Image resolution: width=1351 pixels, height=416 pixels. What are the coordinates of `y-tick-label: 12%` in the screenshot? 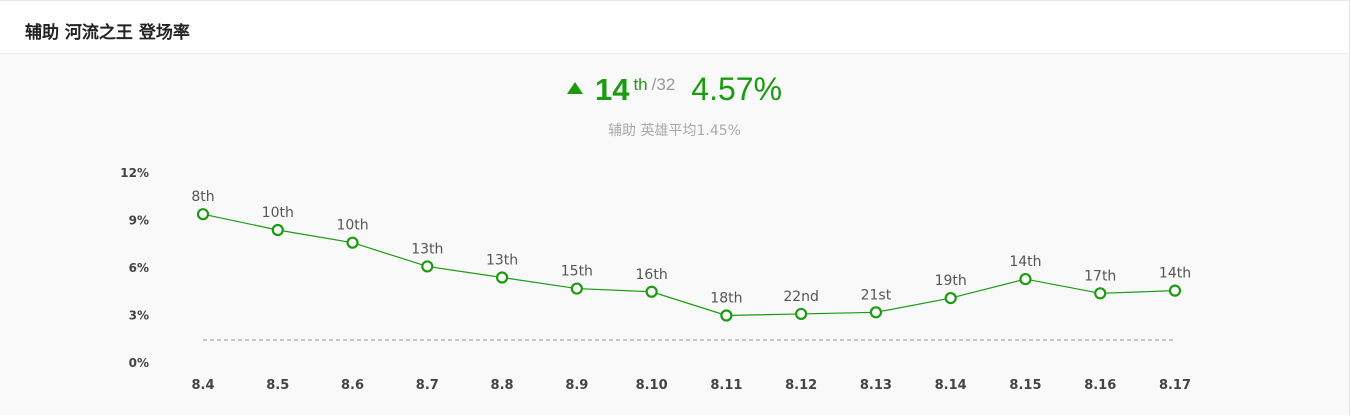 It's located at (134, 173).